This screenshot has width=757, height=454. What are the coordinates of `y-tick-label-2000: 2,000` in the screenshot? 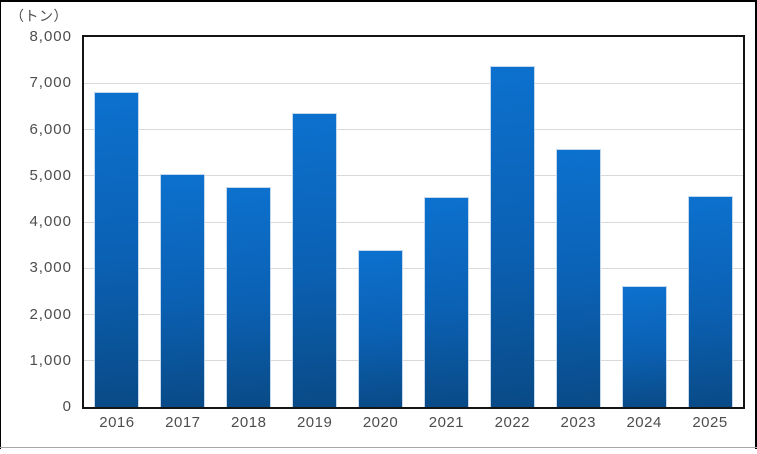 It's located at (50, 314).